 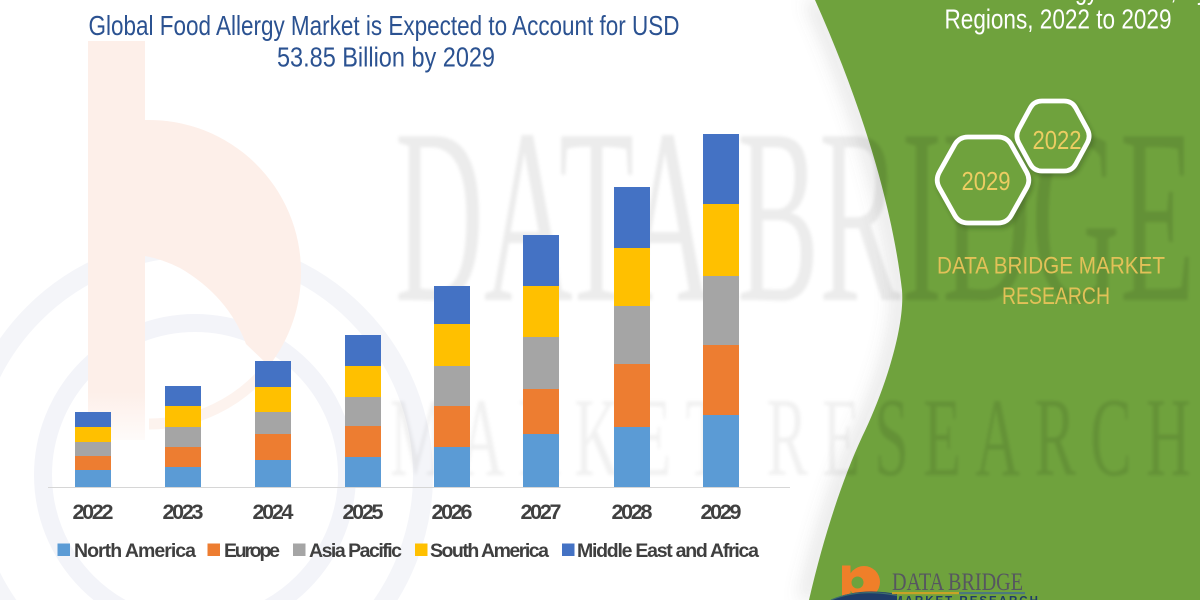 I want to click on svg-text: 2028, so click(x=632, y=512).